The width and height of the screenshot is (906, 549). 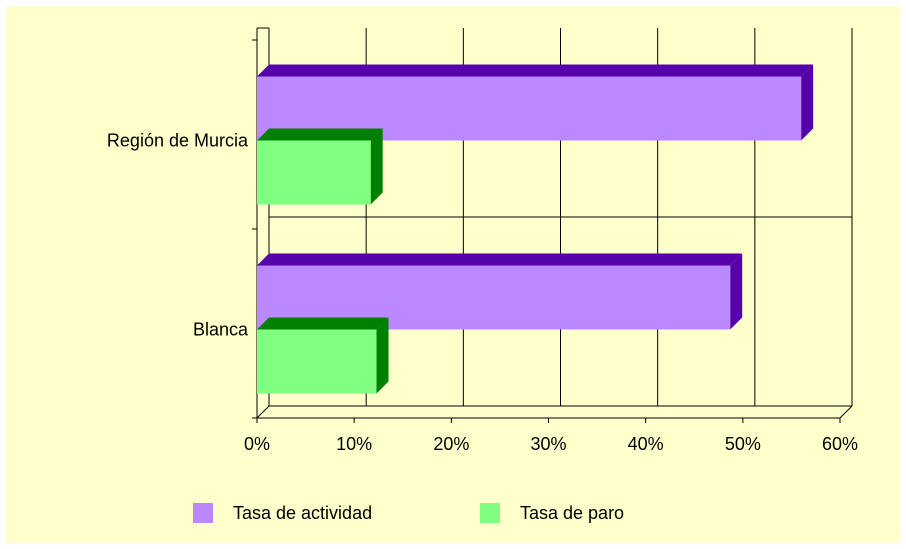 I want to click on x-tick-label-0: 0%, so click(x=257, y=444).